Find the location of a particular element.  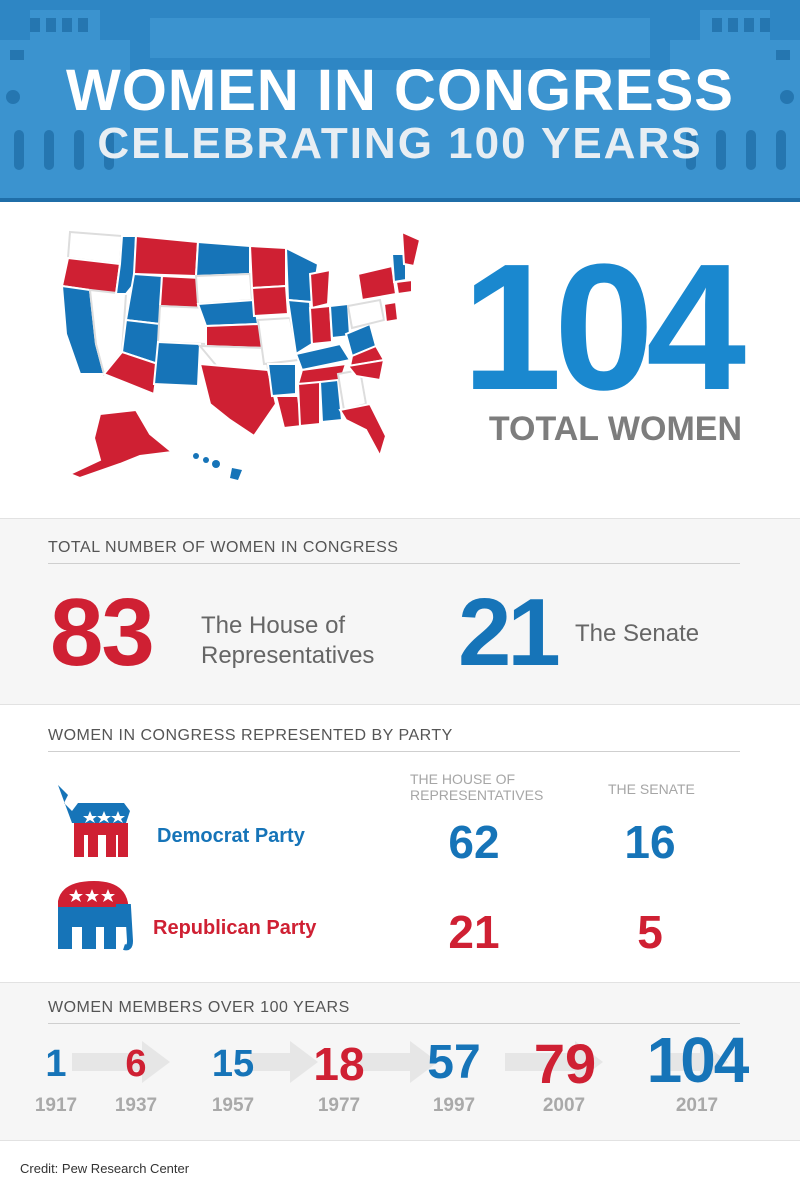

timeline-value: 6 is located at coordinates (136, 1064).